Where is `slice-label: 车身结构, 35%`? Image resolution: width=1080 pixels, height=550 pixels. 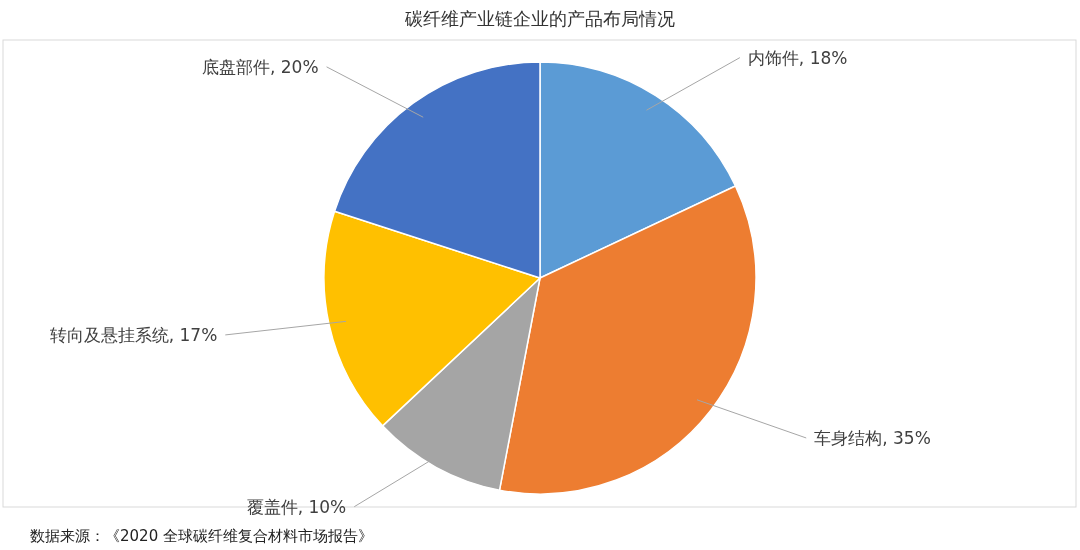
slice-label: 车身结构, 35% is located at coordinates (872, 437).